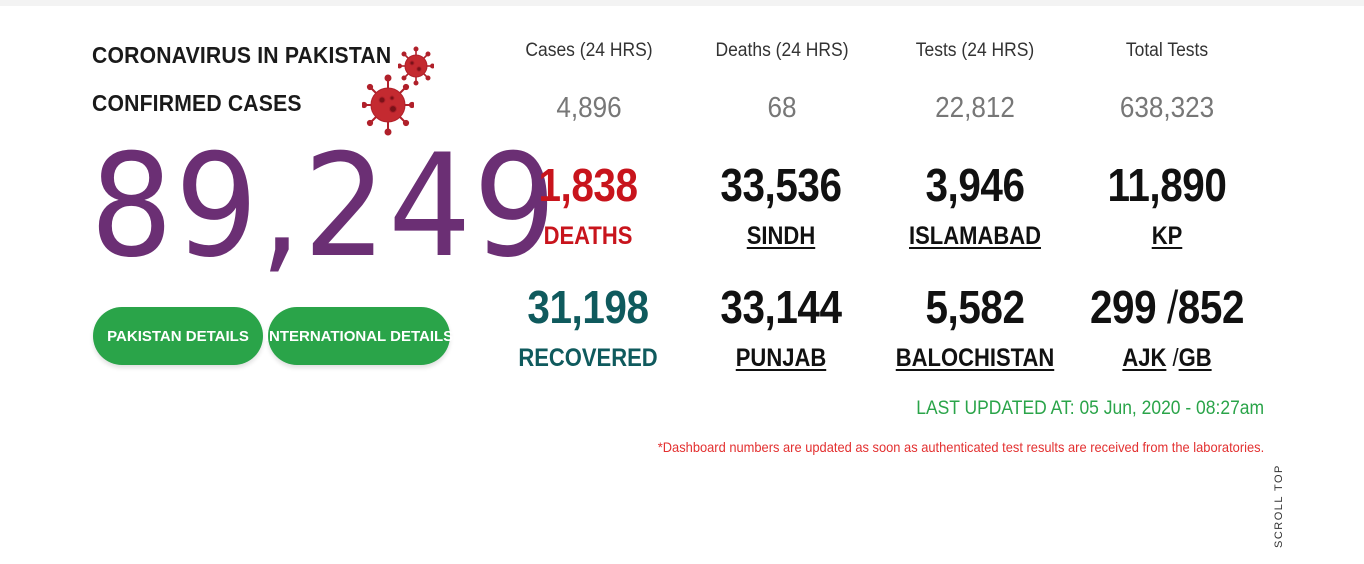 This screenshot has height=564, width=1364. Describe the element at coordinates (588, 236) in the screenshot. I see `deaths-label: DEATHS` at that location.